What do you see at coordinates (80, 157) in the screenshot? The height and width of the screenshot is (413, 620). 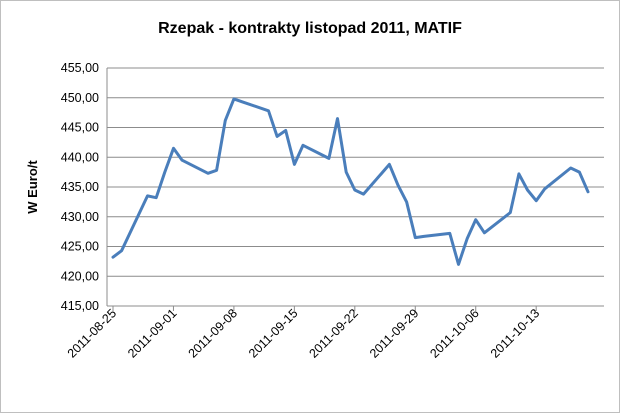 I see `y-tick-label: 440,00` at bounding box center [80, 157].